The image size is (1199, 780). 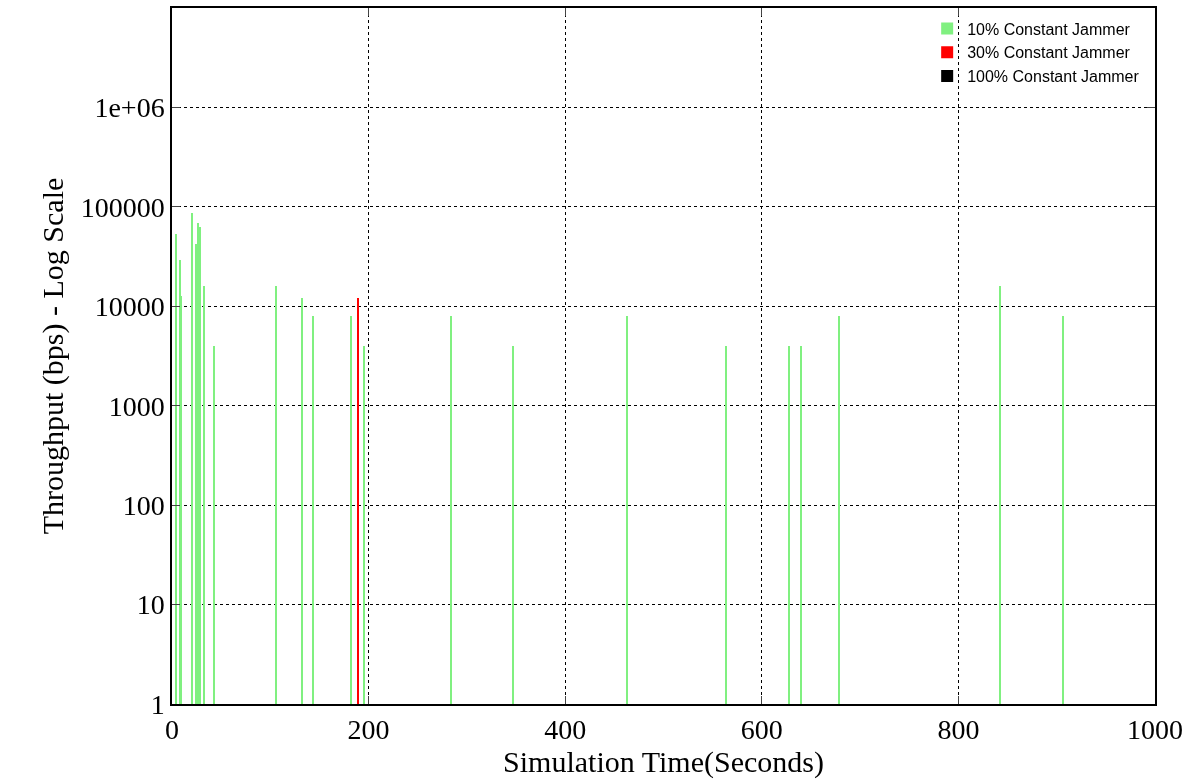 What do you see at coordinates (663, 762) in the screenshot?
I see `x-axis-title: Simulation Time(Seconds)` at bounding box center [663, 762].